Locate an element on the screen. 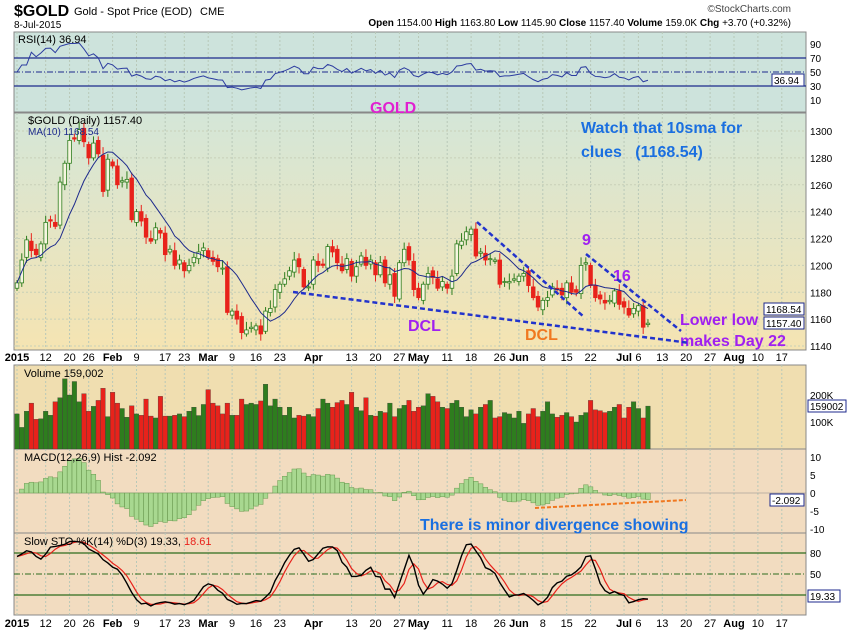 This screenshot has height=632, width=849. sto-k-label: Slow STO %K(14) %D(3) 19.33, is located at coordinates (102, 542).